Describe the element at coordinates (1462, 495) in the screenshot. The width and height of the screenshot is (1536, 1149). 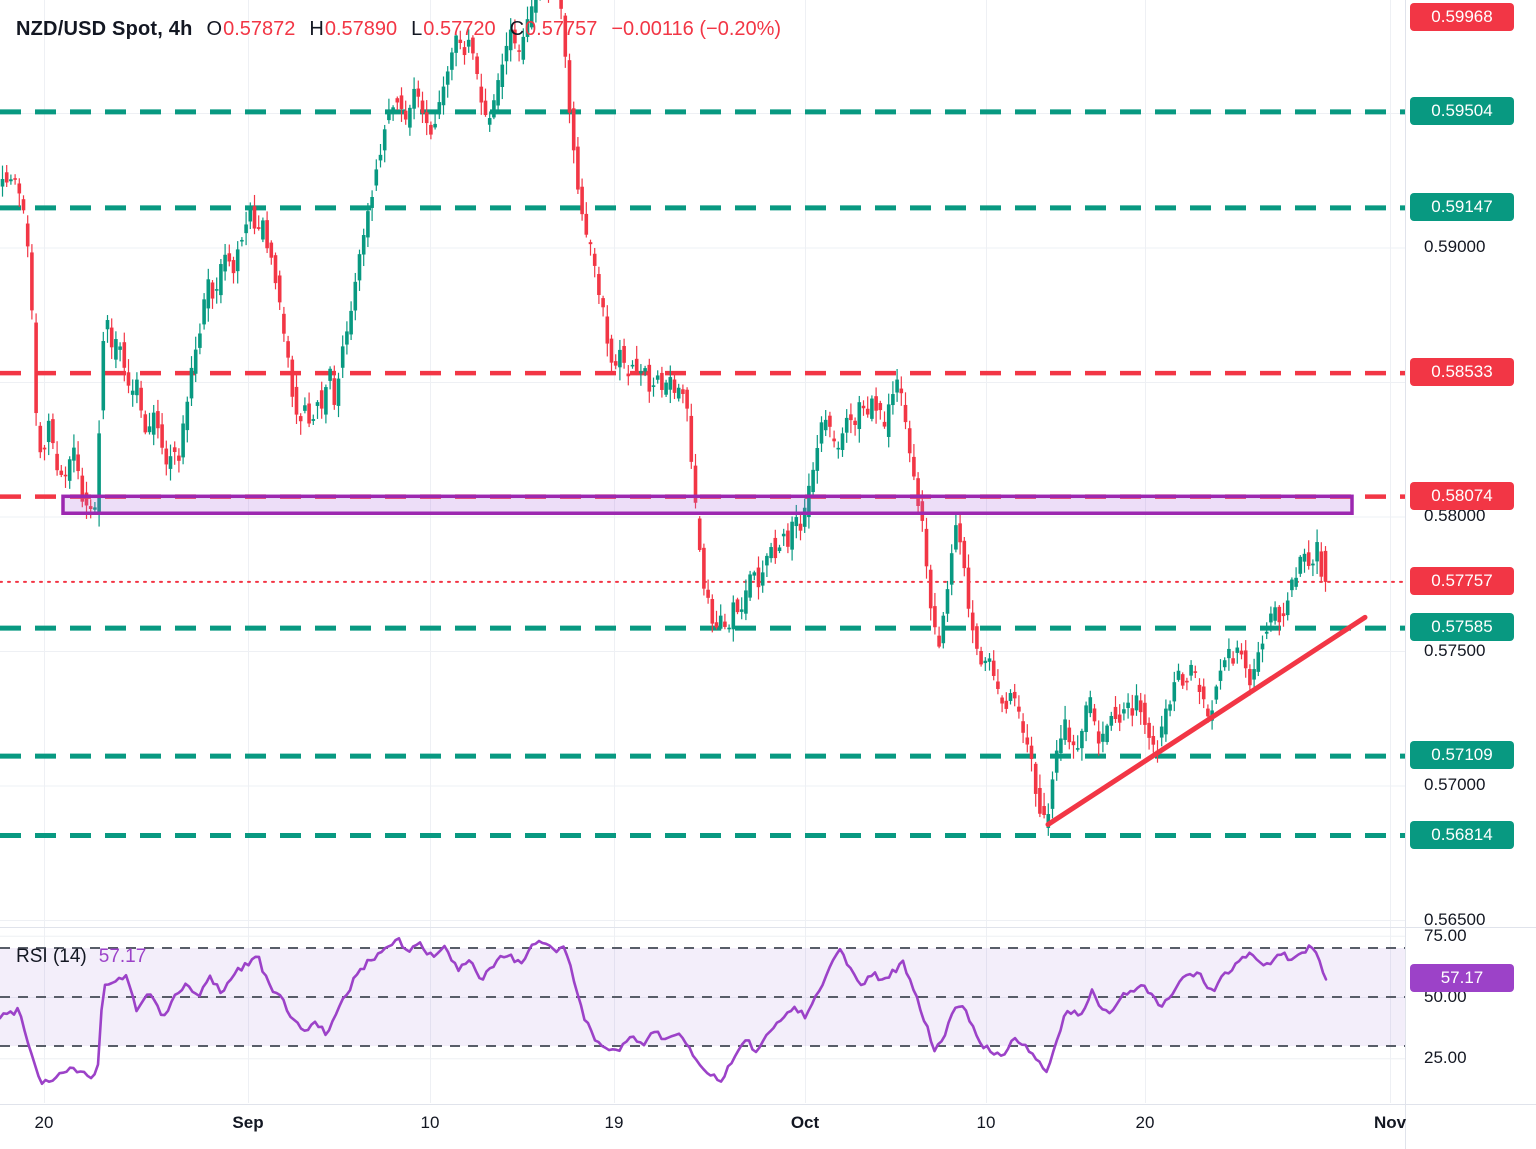
I see `price-level-badge: 0.58074` at that location.